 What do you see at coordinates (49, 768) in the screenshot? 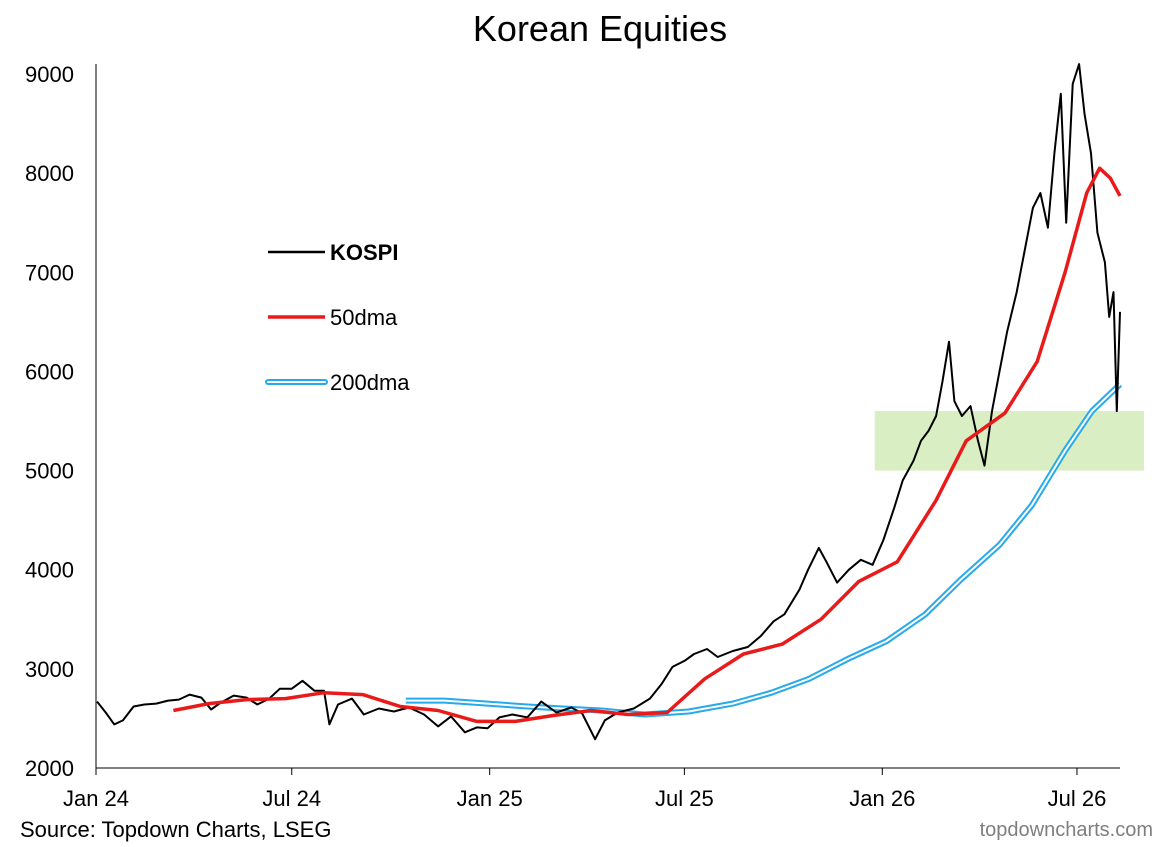
I see `y-tick-label: 2000` at bounding box center [49, 768].